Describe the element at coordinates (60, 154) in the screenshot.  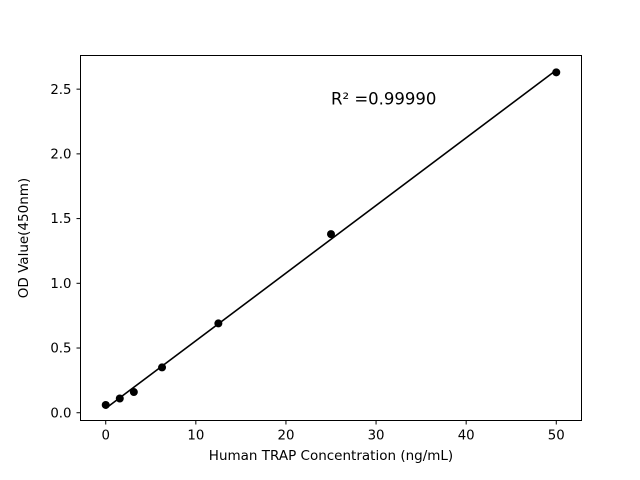
I see `y-tick-label: 2.0` at that location.